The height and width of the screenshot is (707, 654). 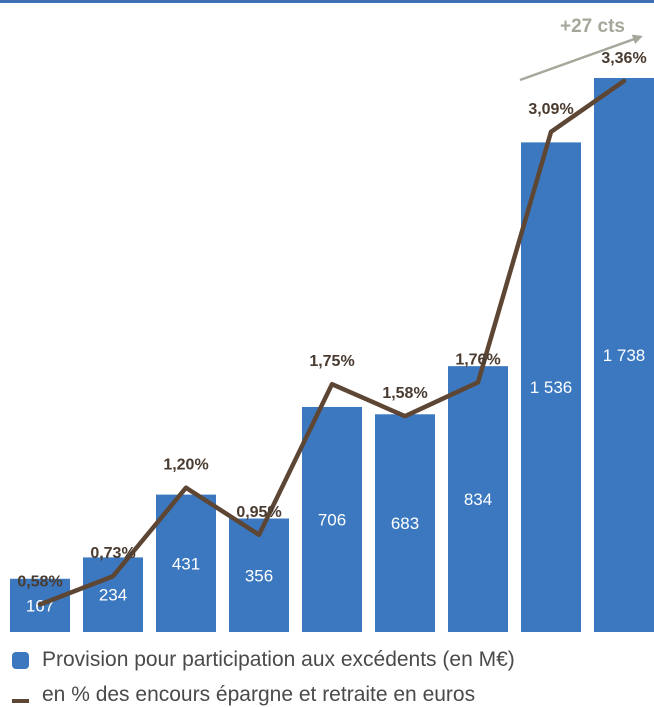 I want to click on percent-label-2: 0,73%, so click(x=112, y=553).